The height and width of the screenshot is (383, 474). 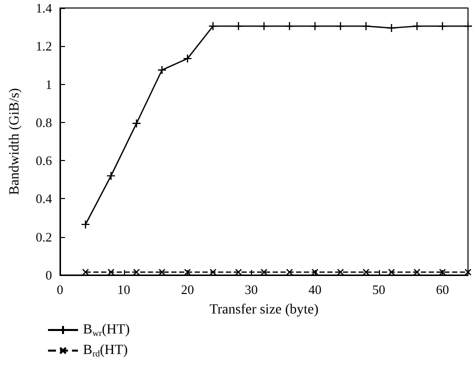 What do you see at coordinates (49, 275) in the screenshot?
I see `y-tick-label: 0` at bounding box center [49, 275].